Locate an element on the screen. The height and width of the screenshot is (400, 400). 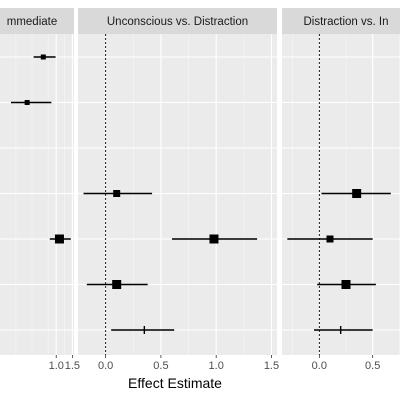
facet-strip-label: Distraction vs. In is located at coordinates (346, 22).